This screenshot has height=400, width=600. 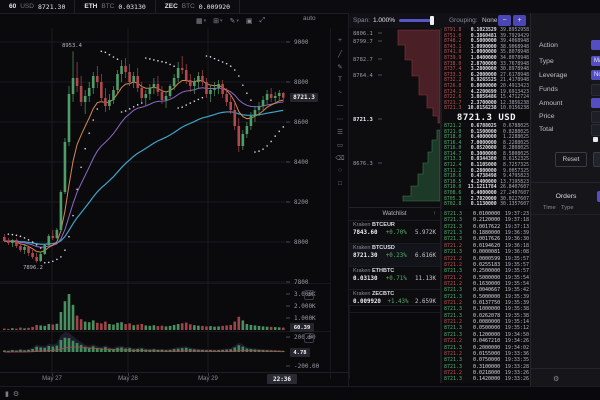 I want to click on bid-row: 8721.0 0.1500000 0.8288025, so click(x=486, y=133).